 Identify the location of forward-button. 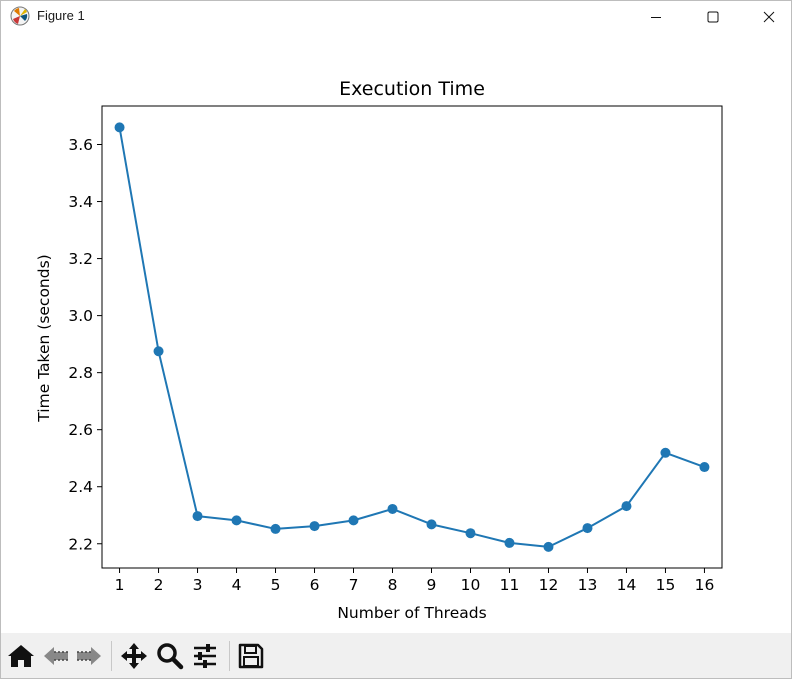
(89, 656).